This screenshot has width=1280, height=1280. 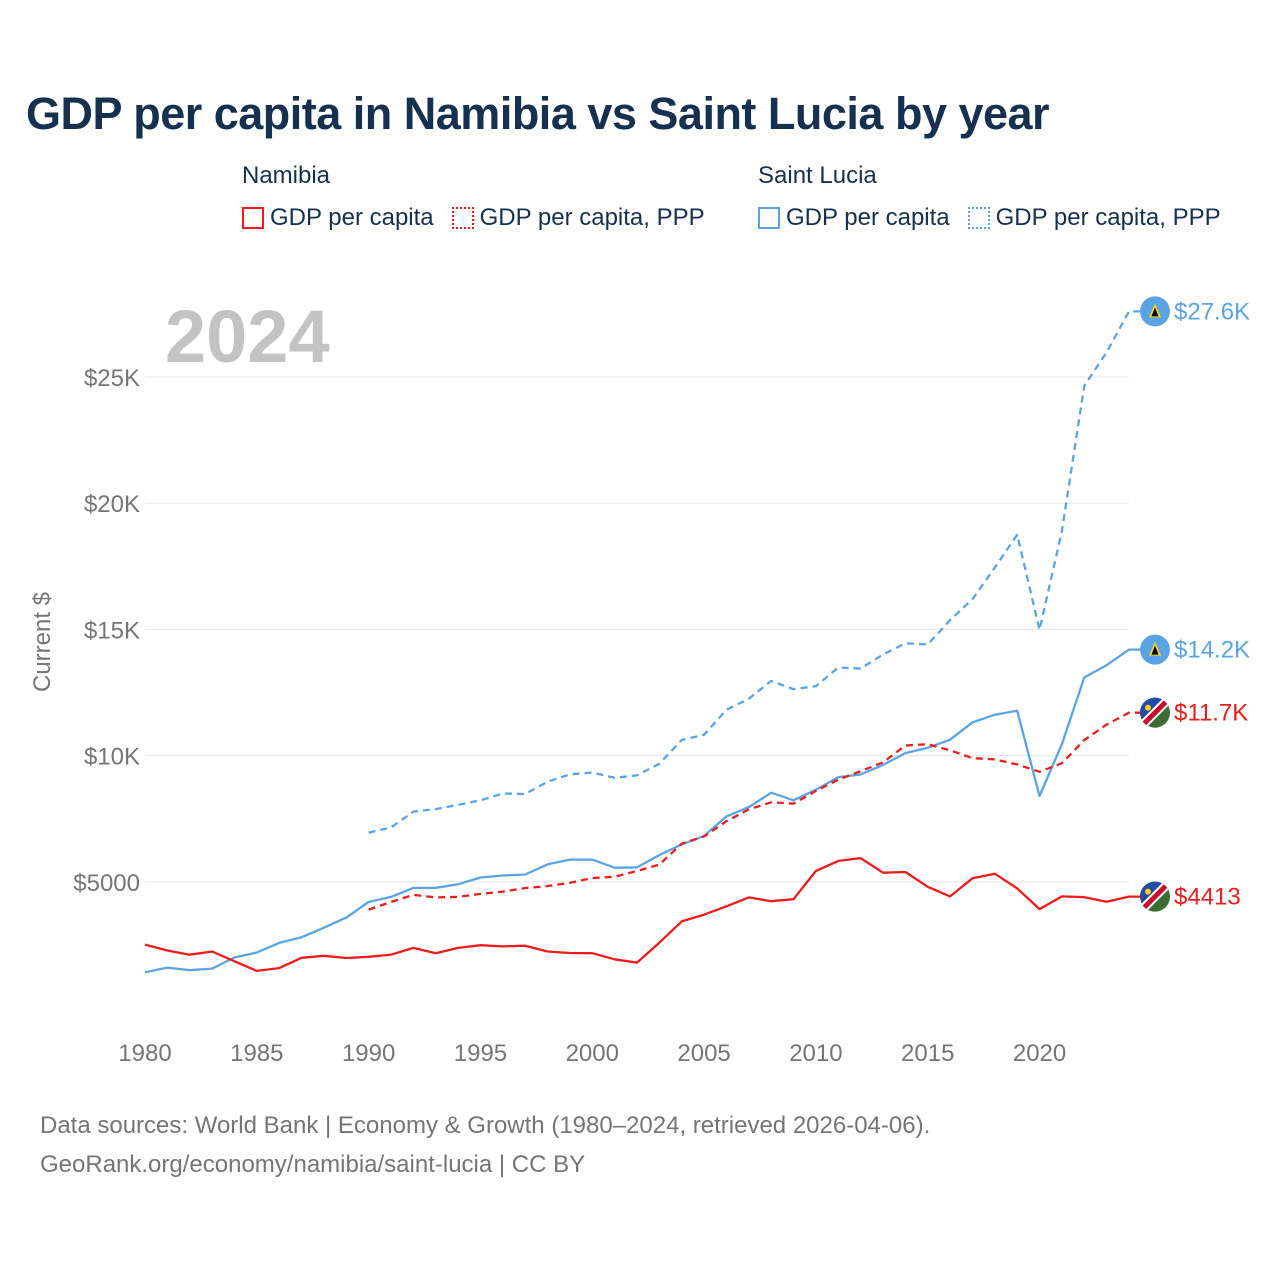 What do you see at coordinates (253, 218) in the screenshot?
I see `legend-swatch-solid-red` at bounding box center [253, 218].